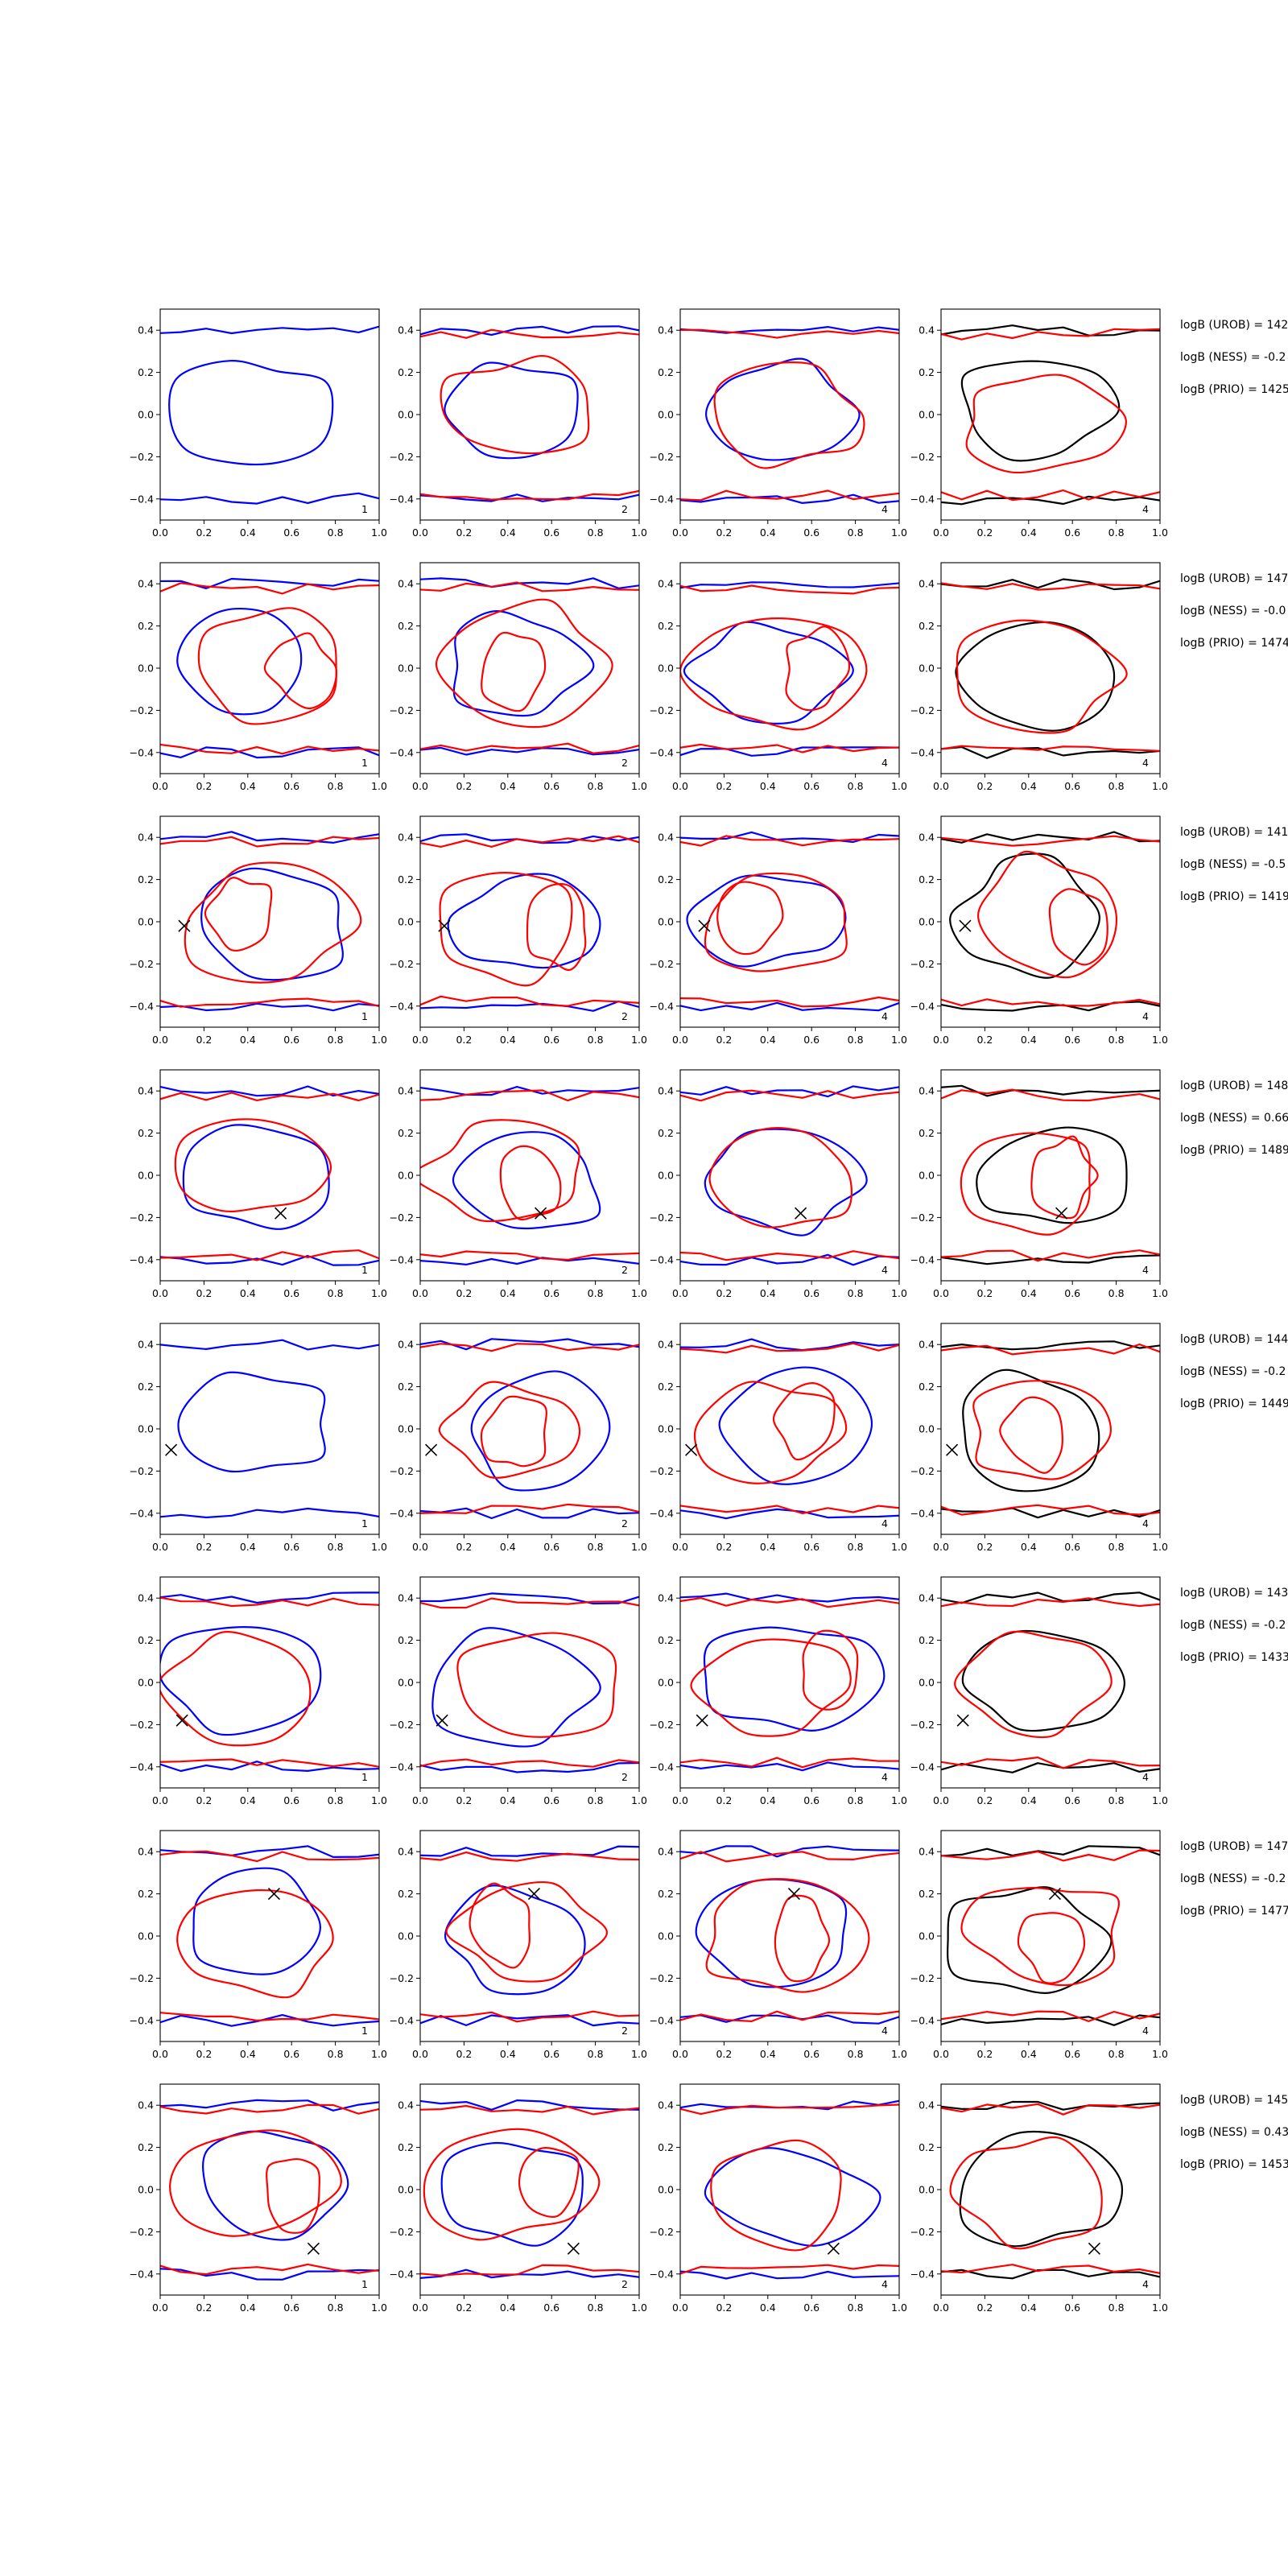 The width and height of the screenshot is (1288, 2576). I want to click on contour-panel: 0.0 0.2 0.4 0.6 0.8 1.0 0.4 0.2 0.0 −0.2 −0.4 4, so click(1039, 1691).